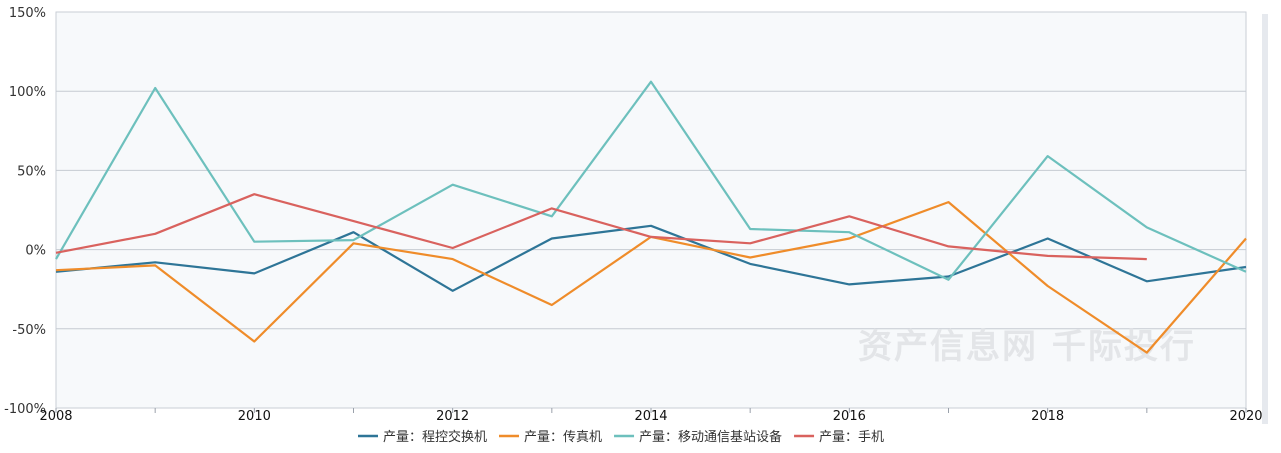 The image size is (1281, 453). Describe the element at coordinates (563, 437) in the screenshot. I see `legend-label: 产量：传真机` at that location.